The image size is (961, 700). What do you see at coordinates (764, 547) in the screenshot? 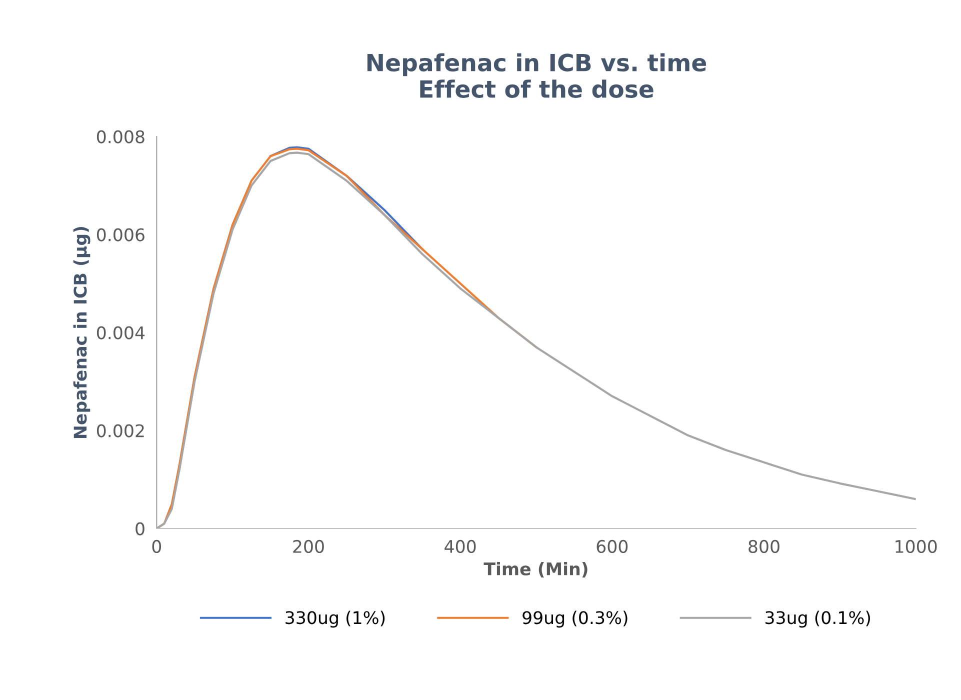
I see `x-tick-label: 800` at bounding box center [764, 547].